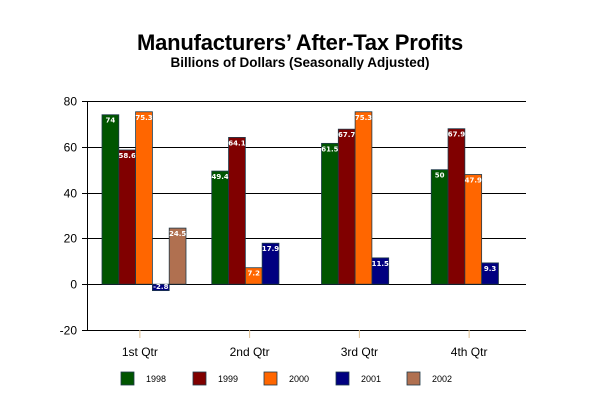 The height and width of the screenshot is (400, 600). I want to click on legend-swatch-1998, so click(127, 378).